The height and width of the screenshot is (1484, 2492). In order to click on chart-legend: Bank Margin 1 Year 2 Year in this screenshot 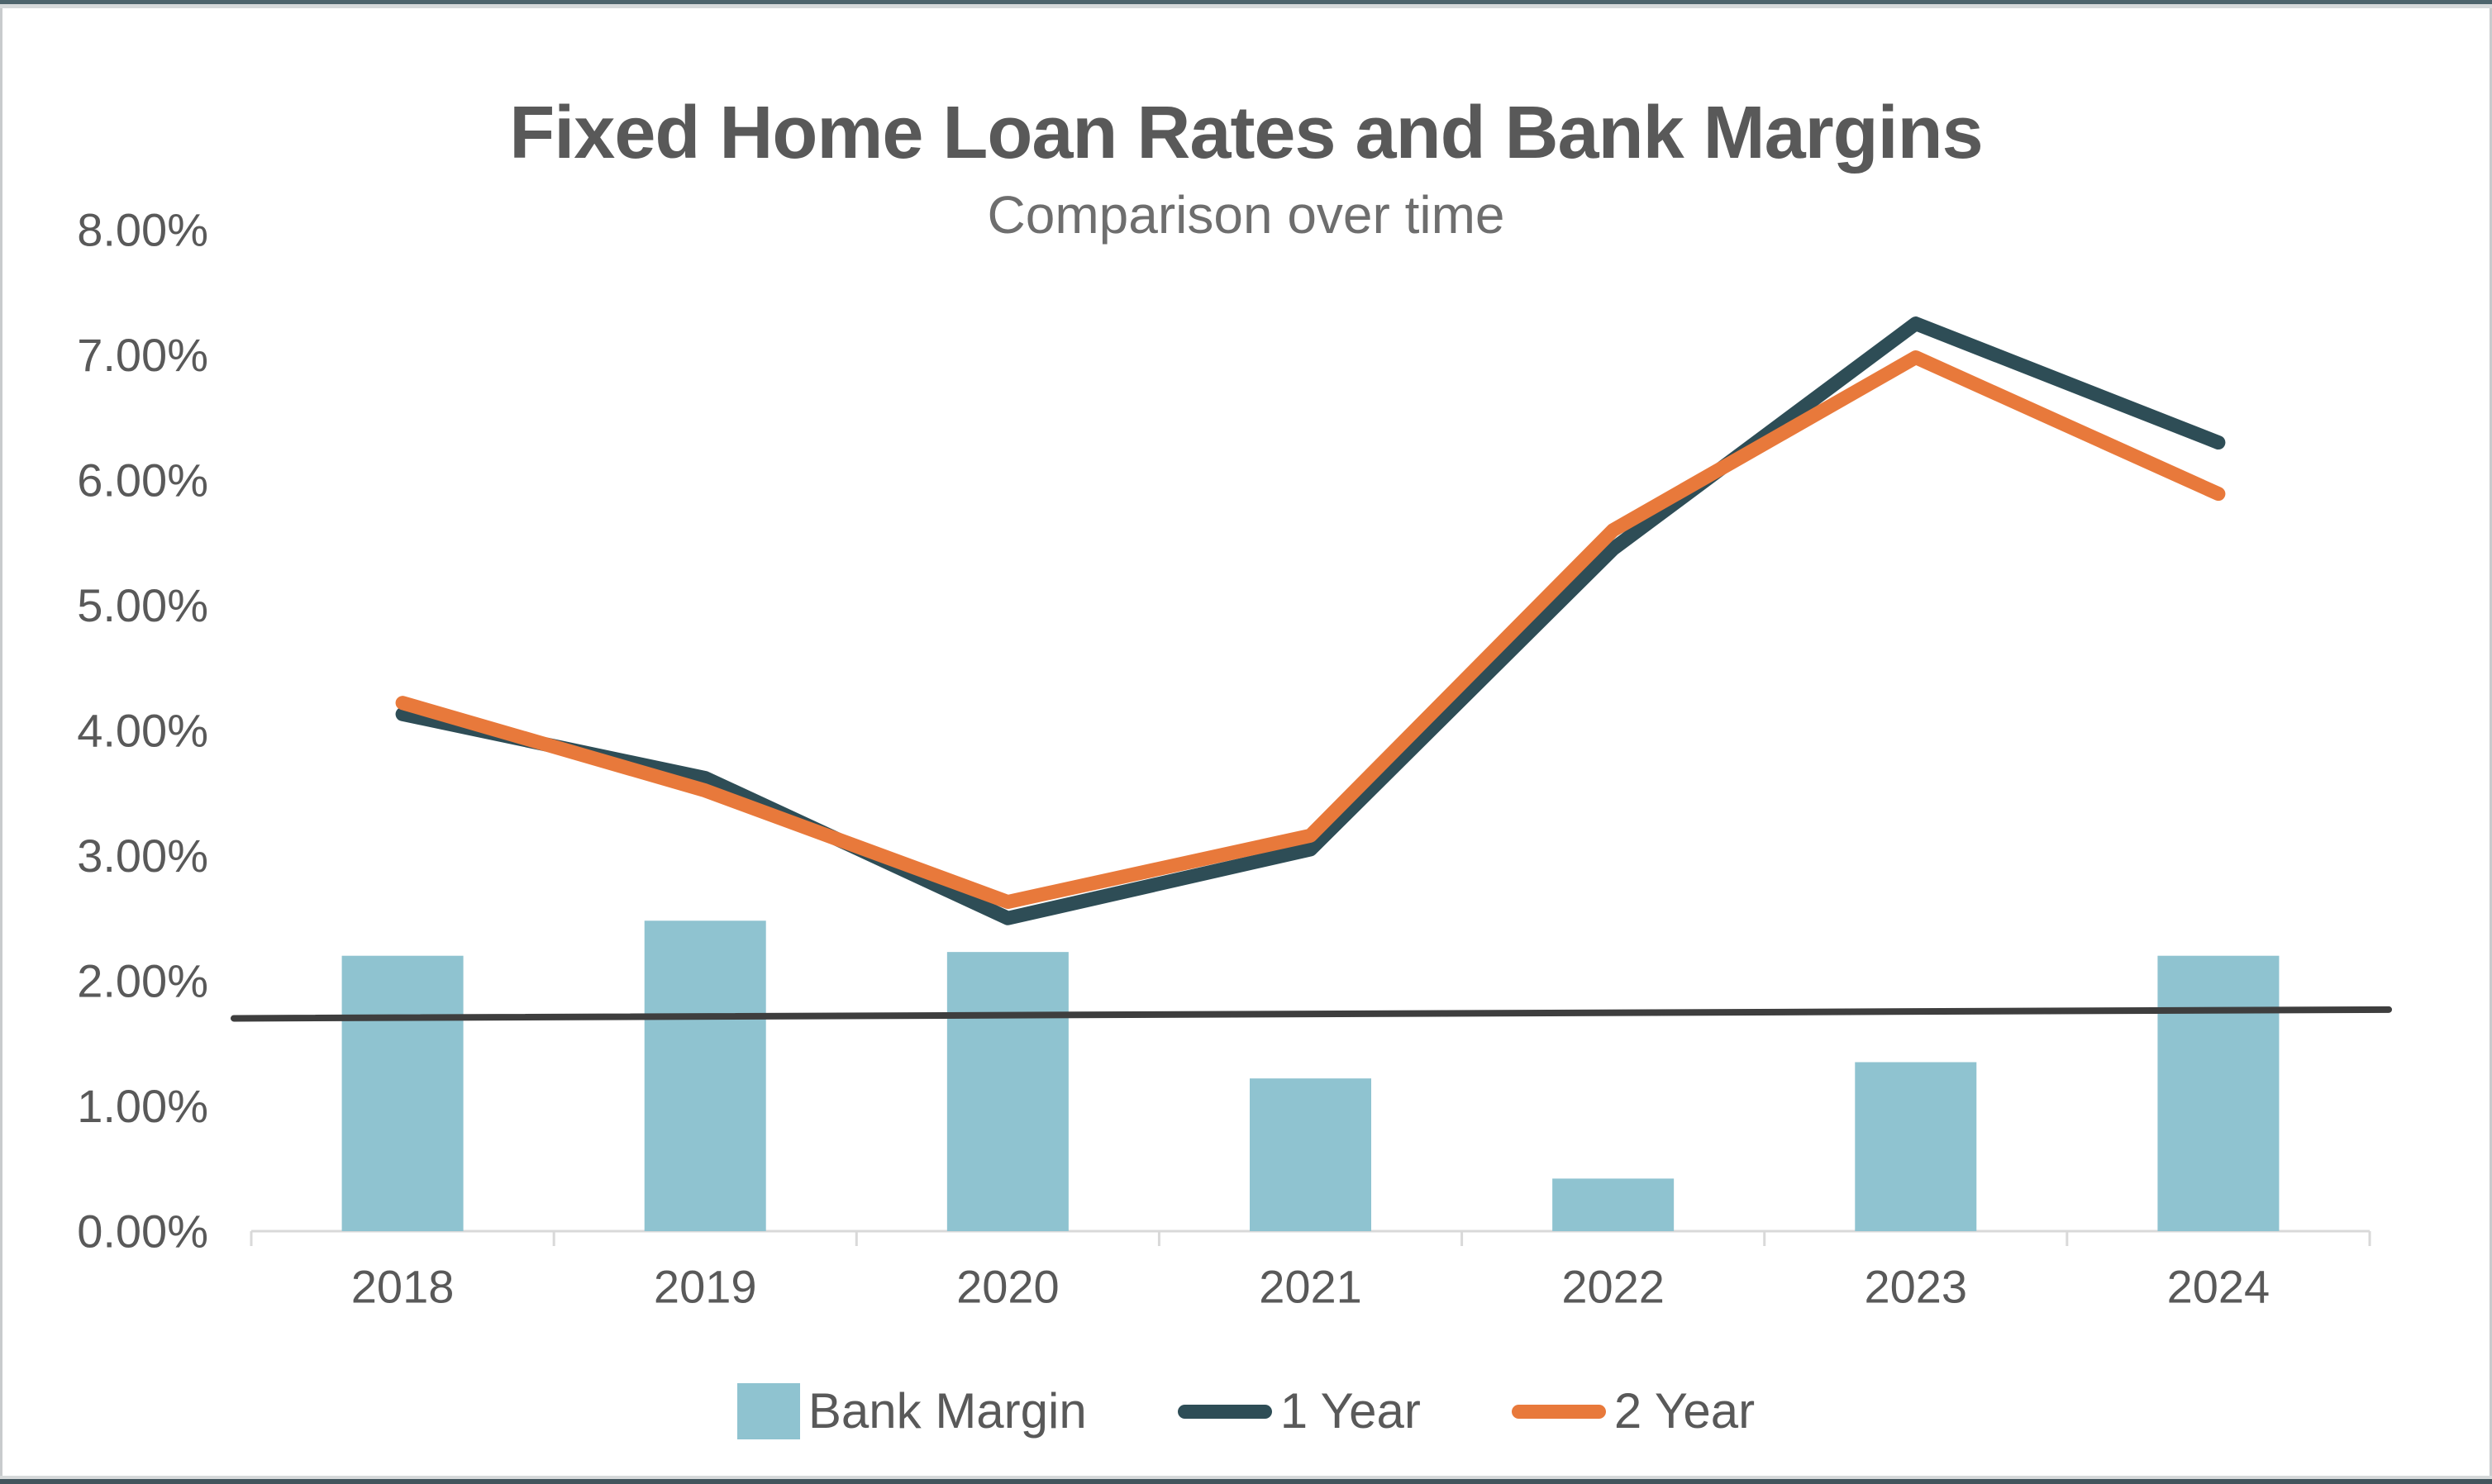, I will do `click(1246, 1411)`.